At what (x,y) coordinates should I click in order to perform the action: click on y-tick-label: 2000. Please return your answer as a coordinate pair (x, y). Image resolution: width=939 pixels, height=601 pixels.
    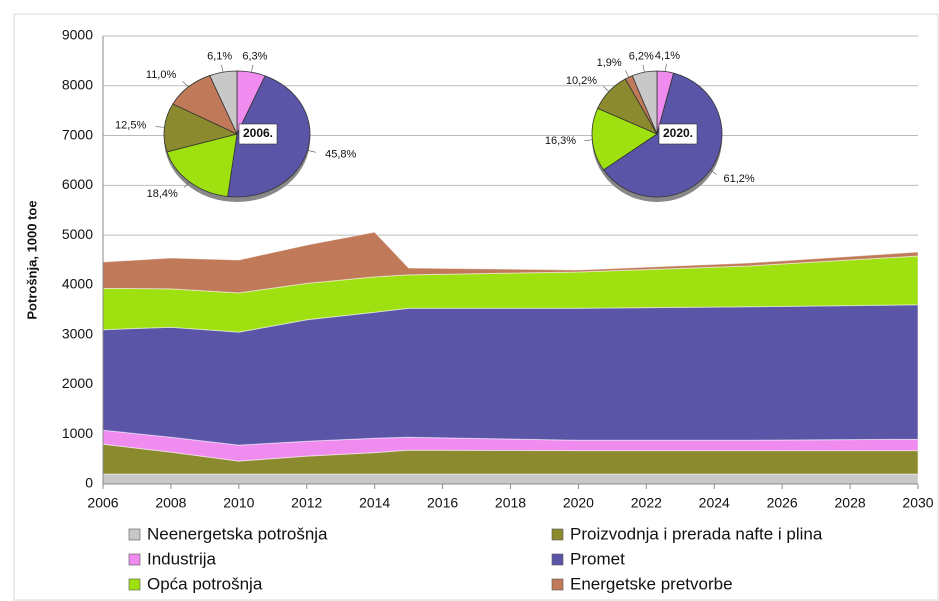
    Looking at the image, I should click on (77, 383).